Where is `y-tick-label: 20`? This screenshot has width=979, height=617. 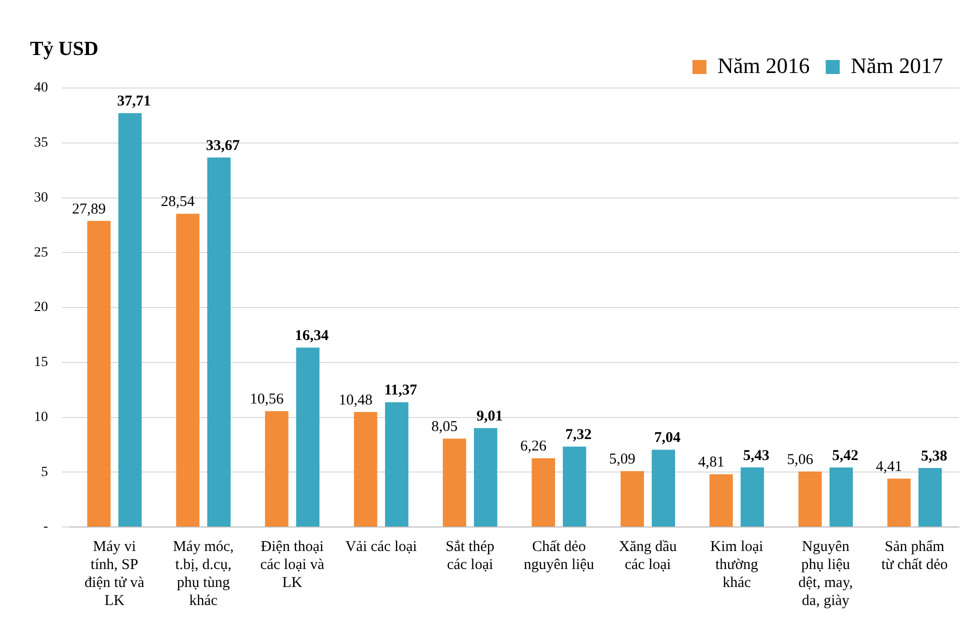 y-tick-label: 20 is located at coordinates (41, 308).